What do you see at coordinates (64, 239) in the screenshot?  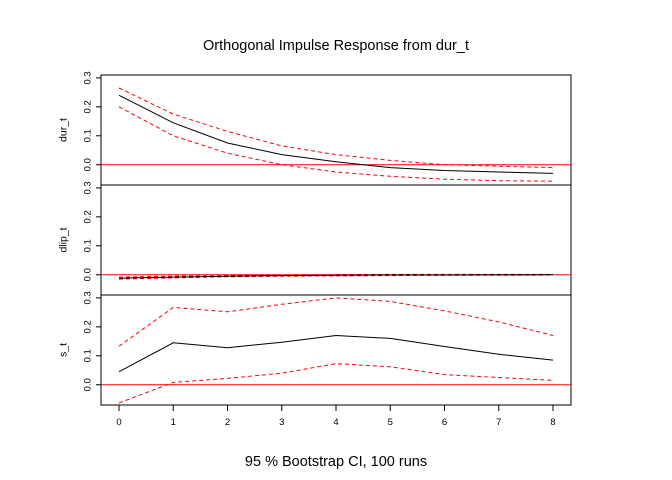 I see `panel-ylabel: dlip_t` at bounding box center [64, 239].